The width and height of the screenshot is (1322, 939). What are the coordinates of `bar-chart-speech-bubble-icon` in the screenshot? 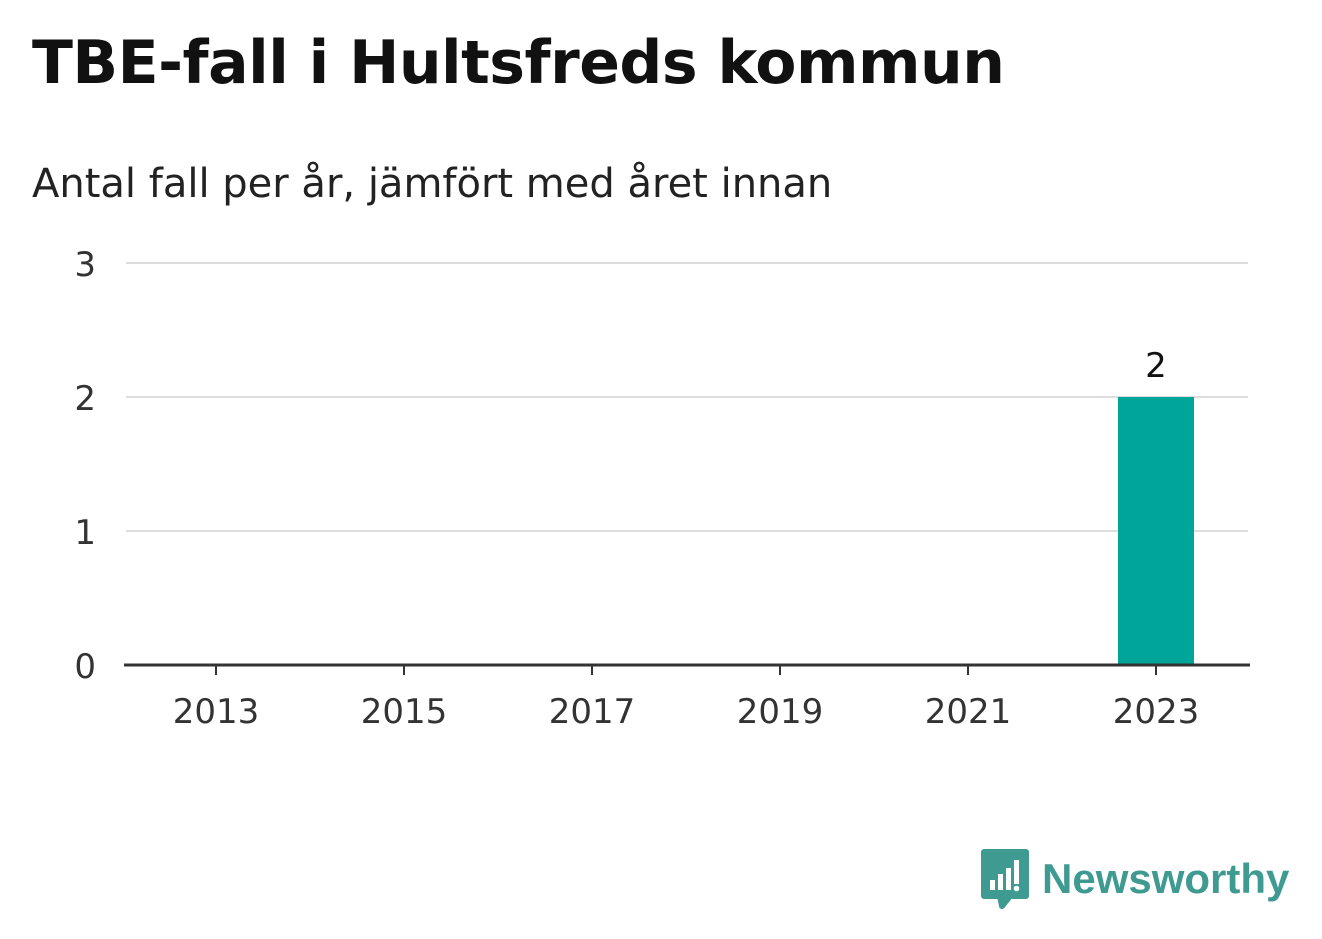 It's located at (1005, 879).